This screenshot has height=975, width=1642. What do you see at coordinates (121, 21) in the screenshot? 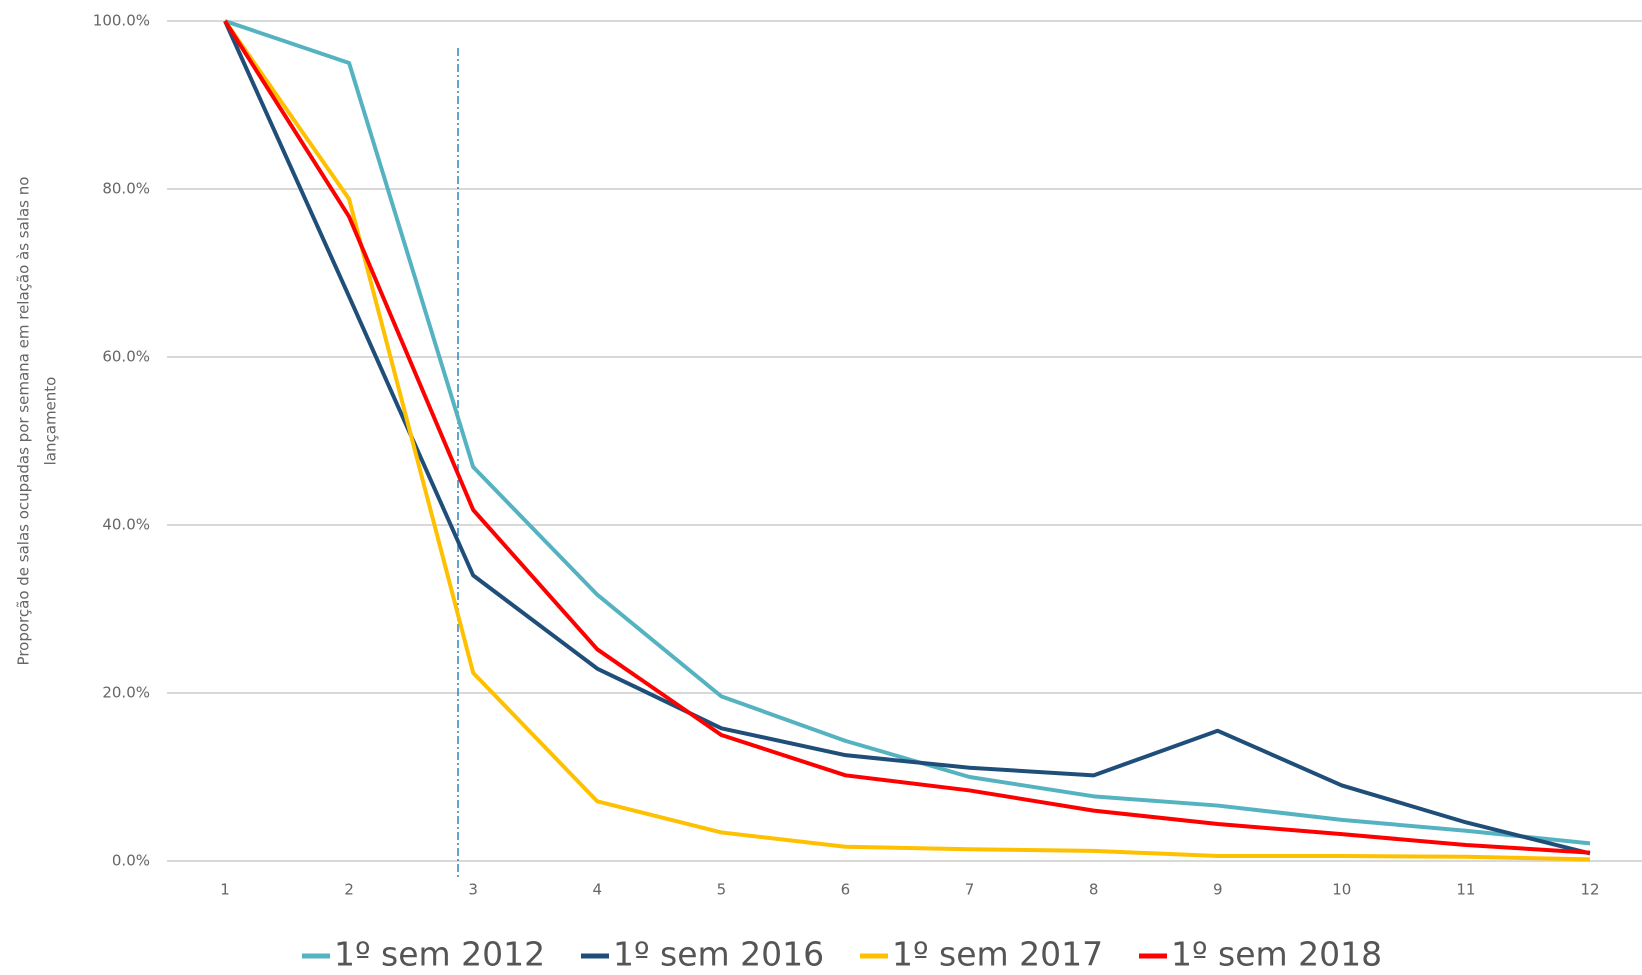
I see `y-tick-label: 100.0%` at bounding box center [121, 21].